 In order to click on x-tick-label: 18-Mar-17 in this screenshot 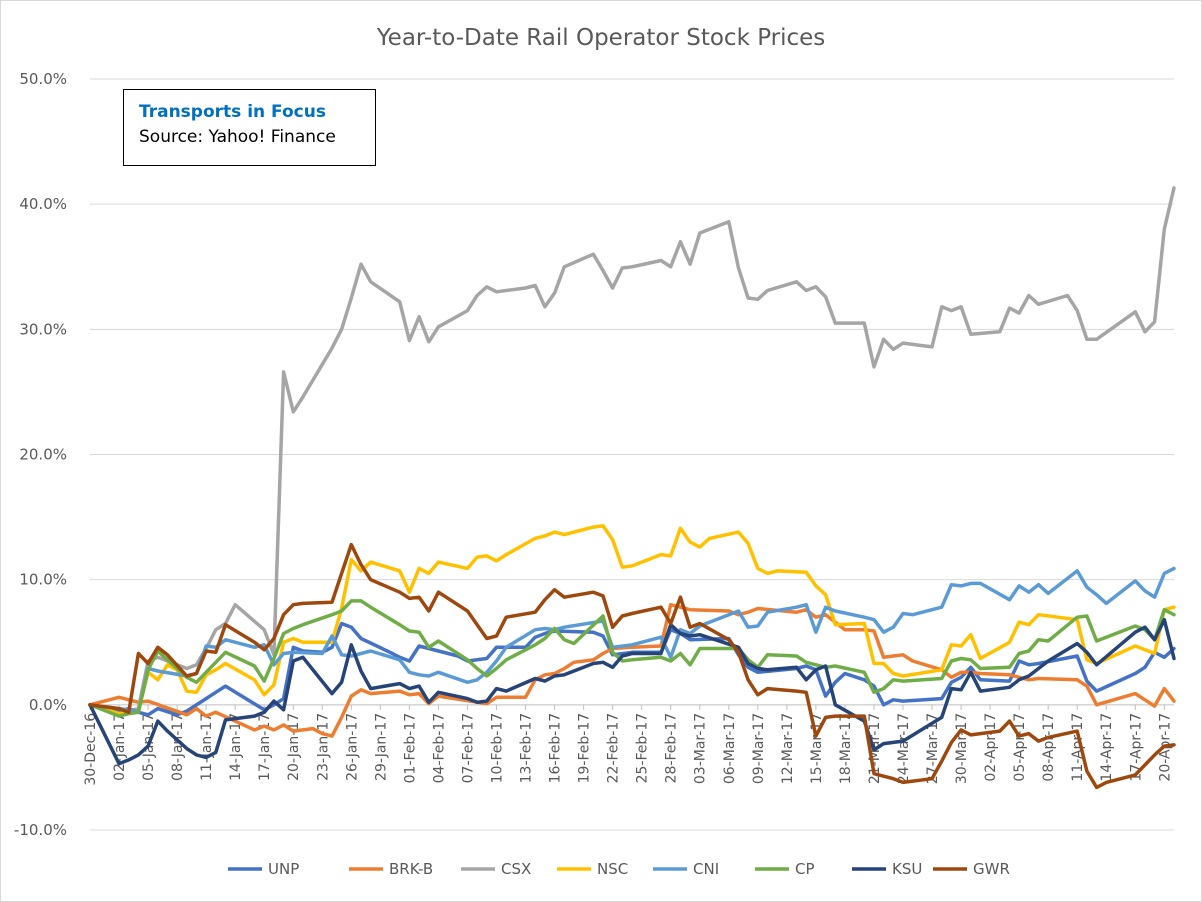, I will do `click(846, 748)`.